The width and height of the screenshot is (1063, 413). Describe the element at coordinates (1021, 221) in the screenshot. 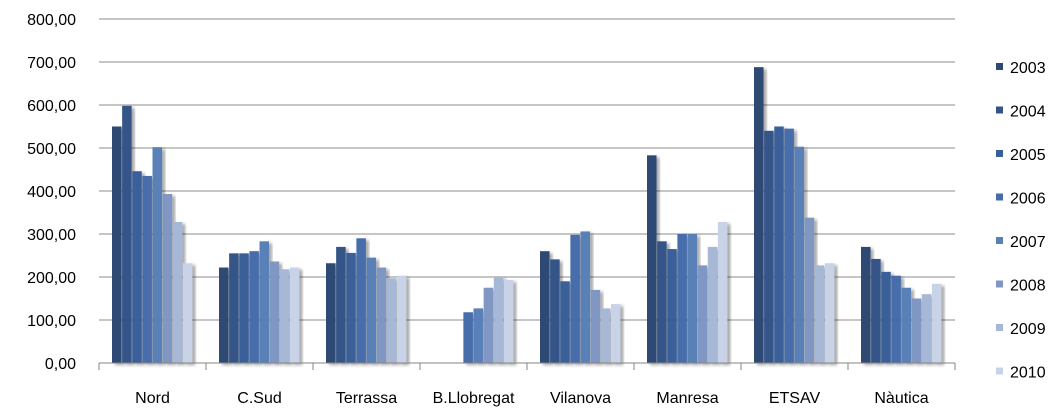

I see `legend: 2003 2004 2005 2006 2007 2008 2009 2010` at that location.